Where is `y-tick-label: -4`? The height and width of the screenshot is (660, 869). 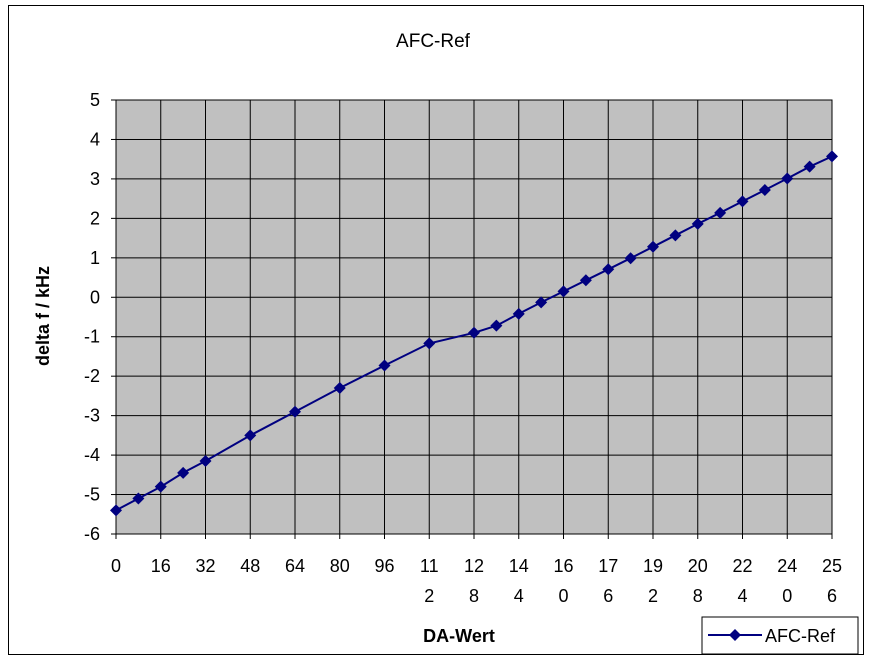
y-tick-label: -4 is located at coordinates (92, 455).